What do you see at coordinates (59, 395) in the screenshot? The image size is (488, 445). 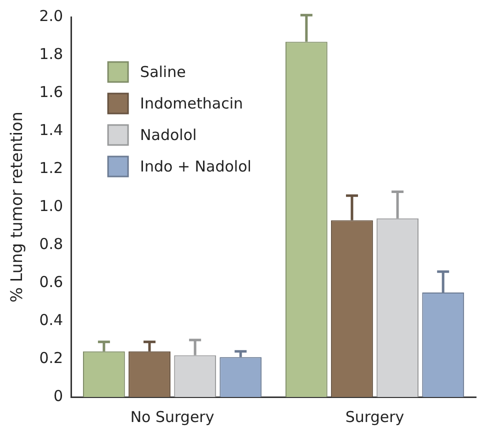 I see `y-tick-label: 0` at bounding box center [59, 395].